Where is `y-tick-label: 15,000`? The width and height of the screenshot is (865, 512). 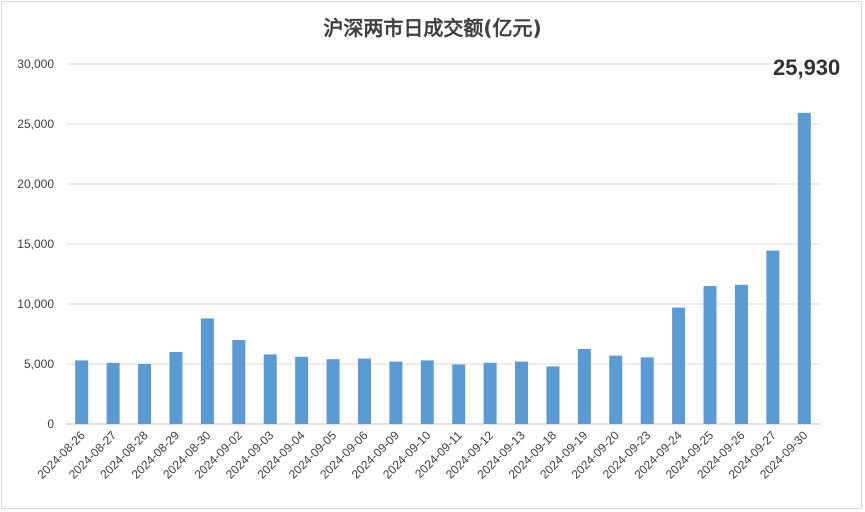 y-tick-label: 15,000 is located at coordinates (35, 244).